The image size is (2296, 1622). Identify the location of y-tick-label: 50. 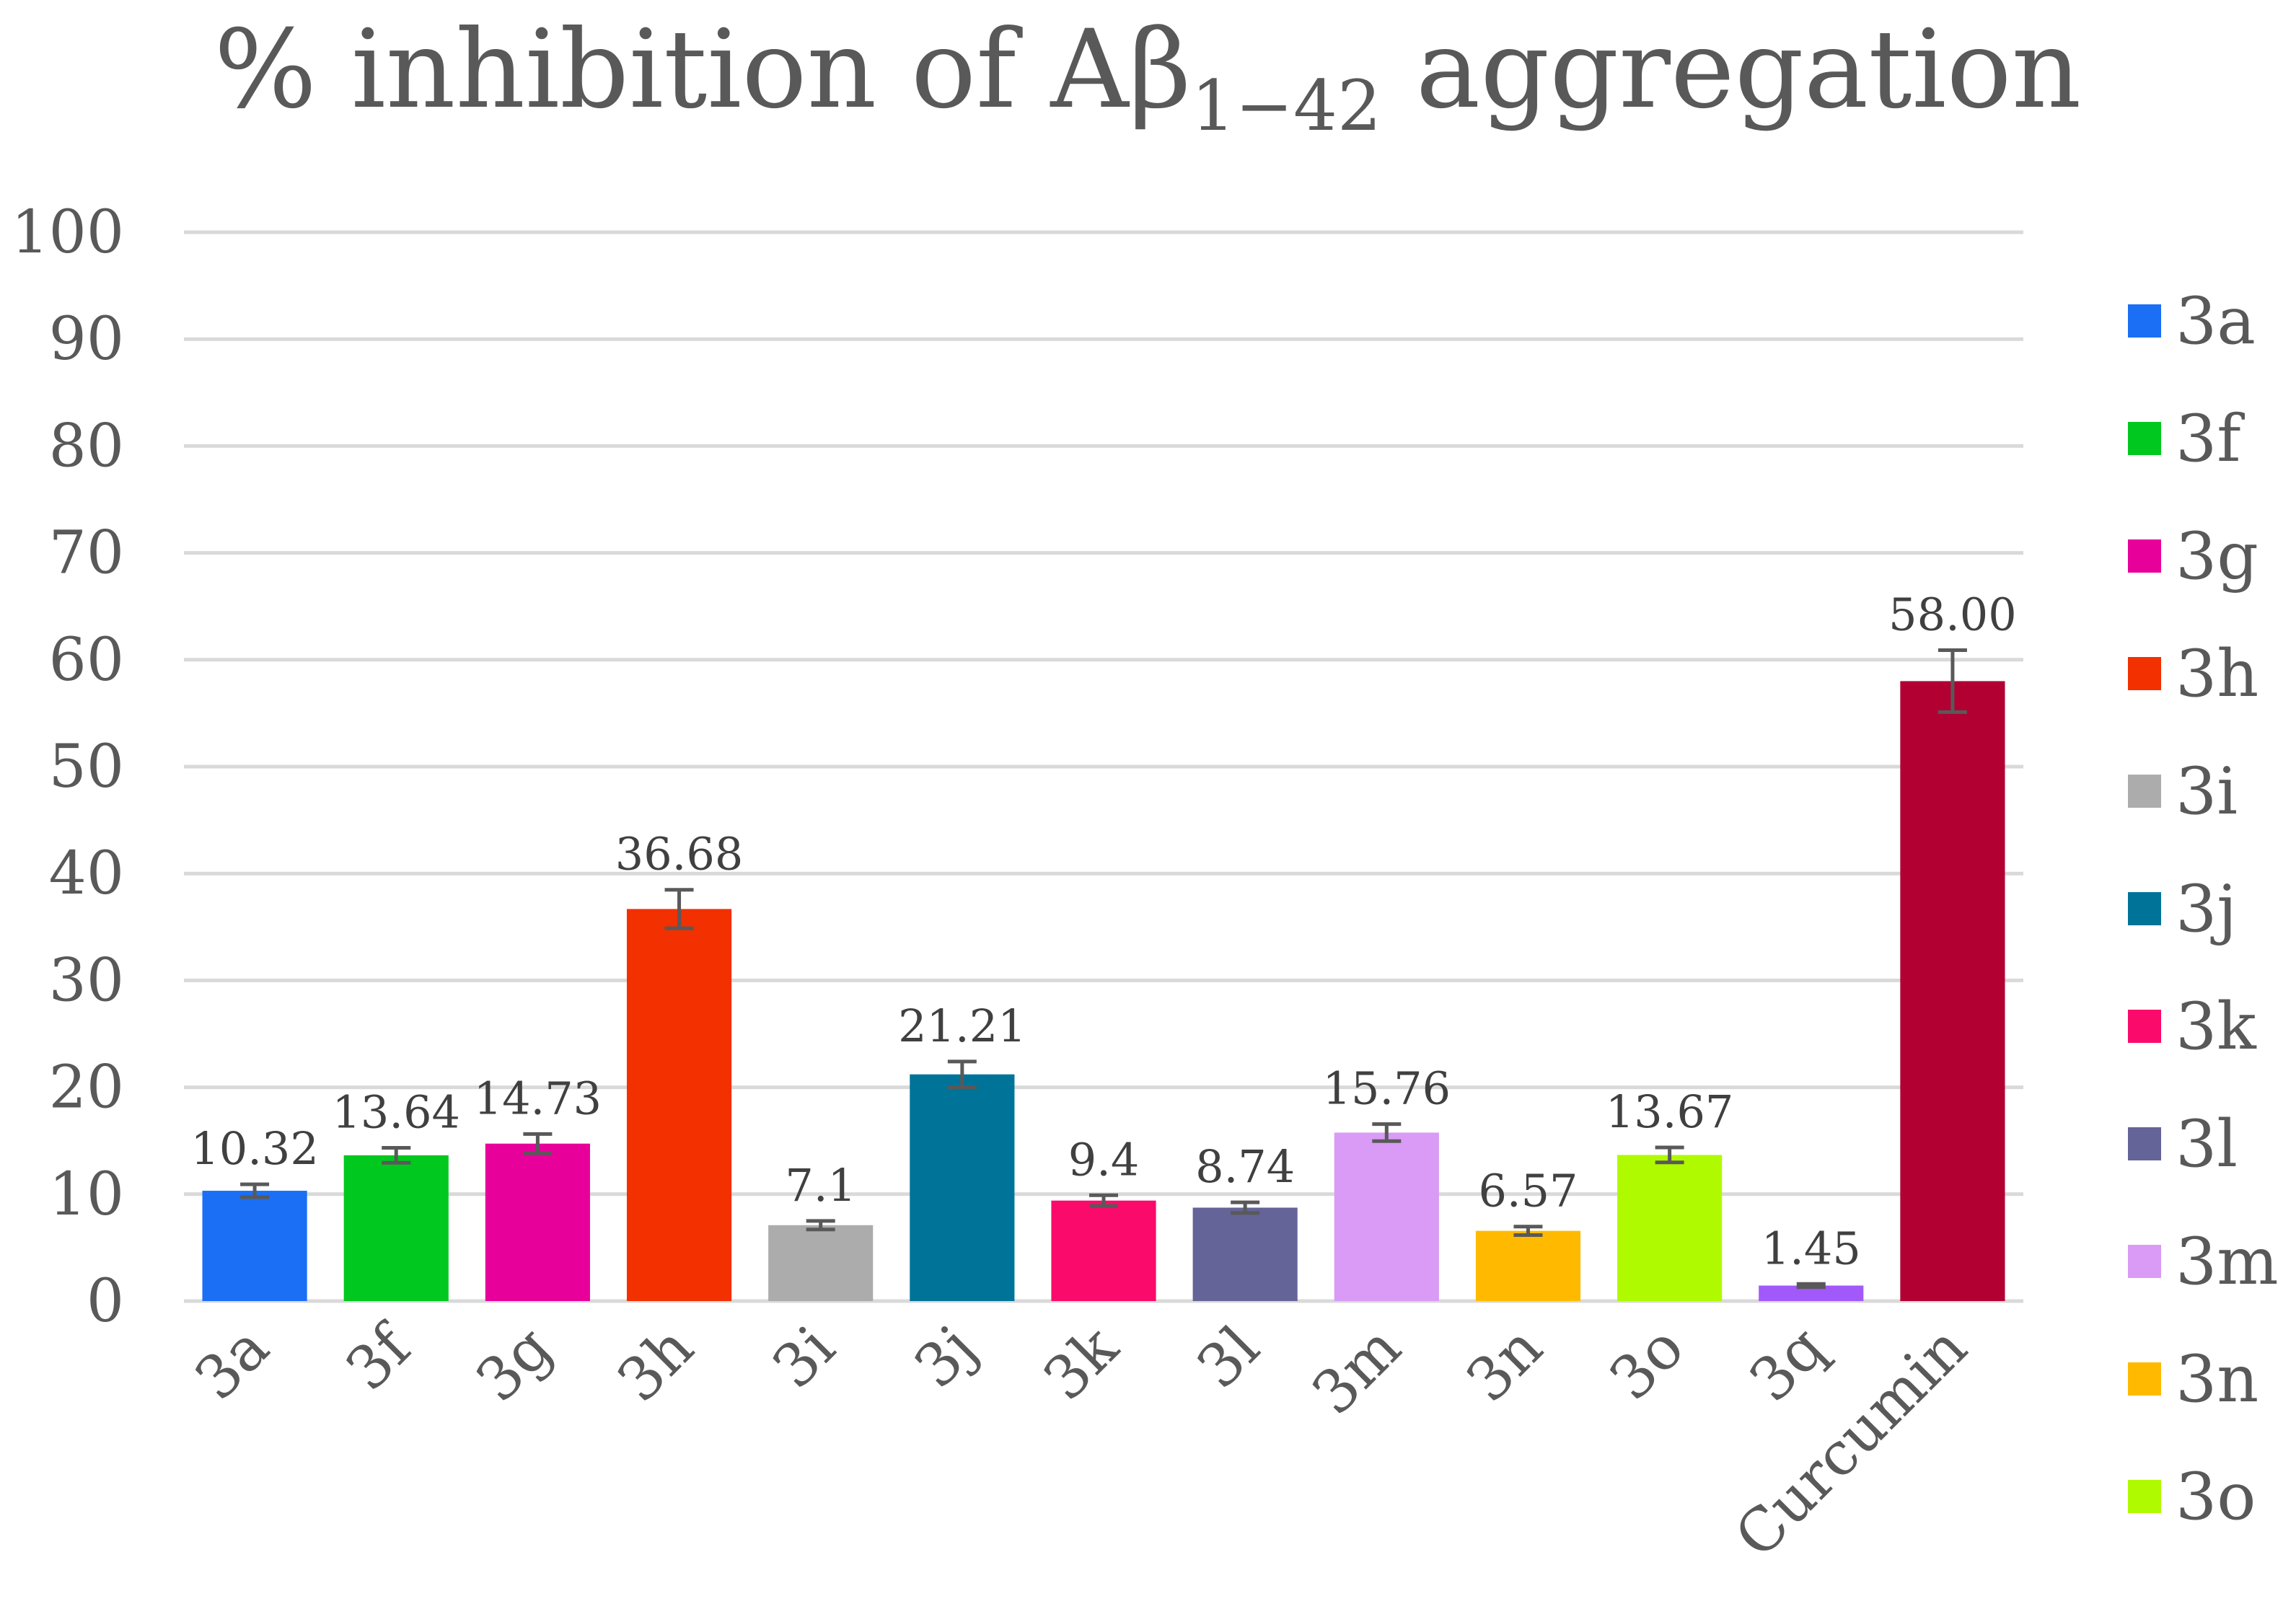
(87, 767).